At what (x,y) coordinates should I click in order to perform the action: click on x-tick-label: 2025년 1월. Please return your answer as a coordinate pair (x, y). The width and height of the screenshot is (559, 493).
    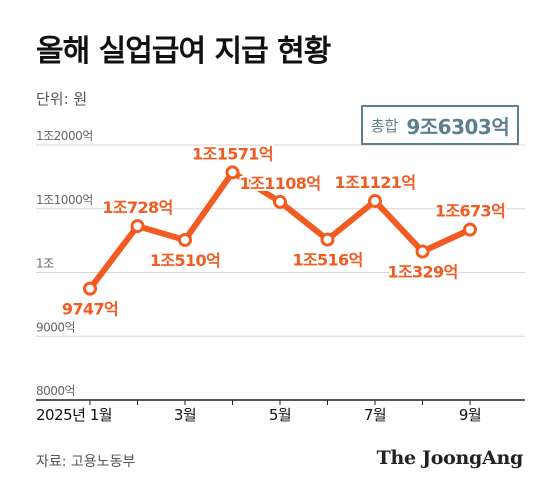
    Looking at the image, I should click on (74, 415).